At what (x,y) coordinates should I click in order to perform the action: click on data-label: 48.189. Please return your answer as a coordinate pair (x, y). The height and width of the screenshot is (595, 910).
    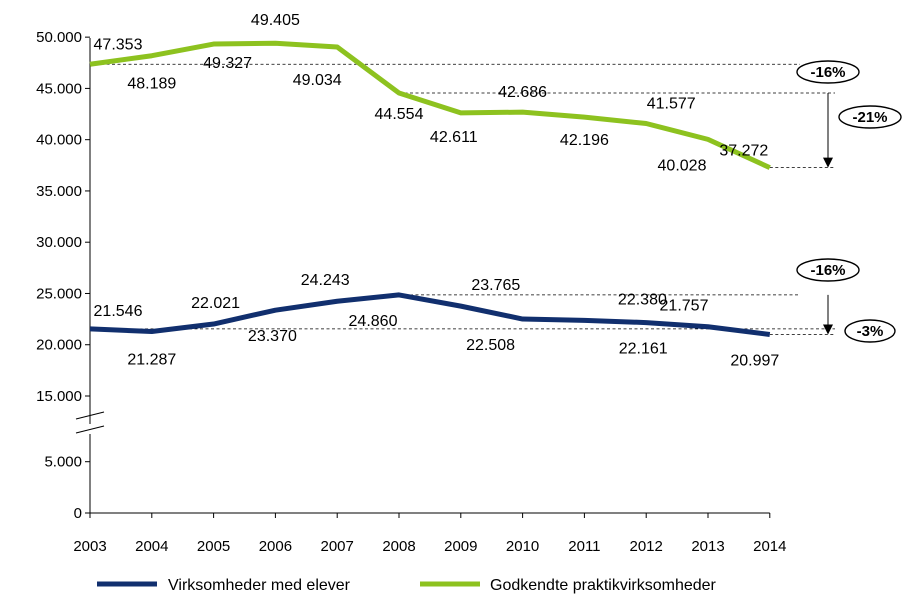
    Looking at the image, I should click on (151, 84).